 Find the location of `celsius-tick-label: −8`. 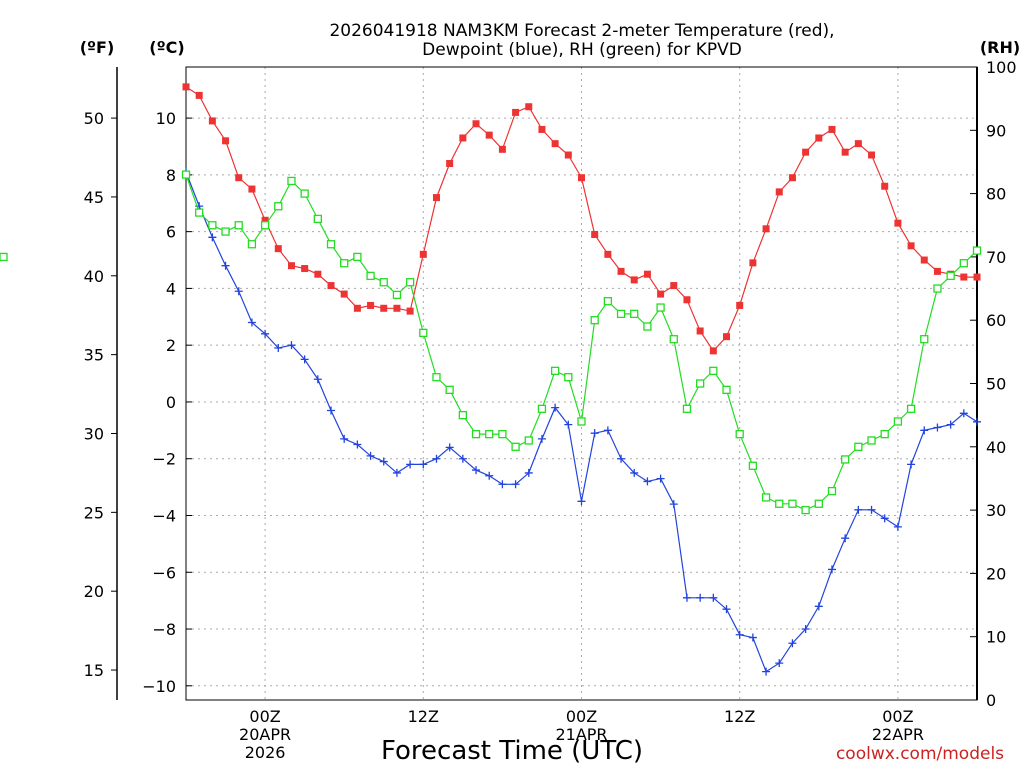

celsius-tick-label: −8 is located at coordinates (164, 629).